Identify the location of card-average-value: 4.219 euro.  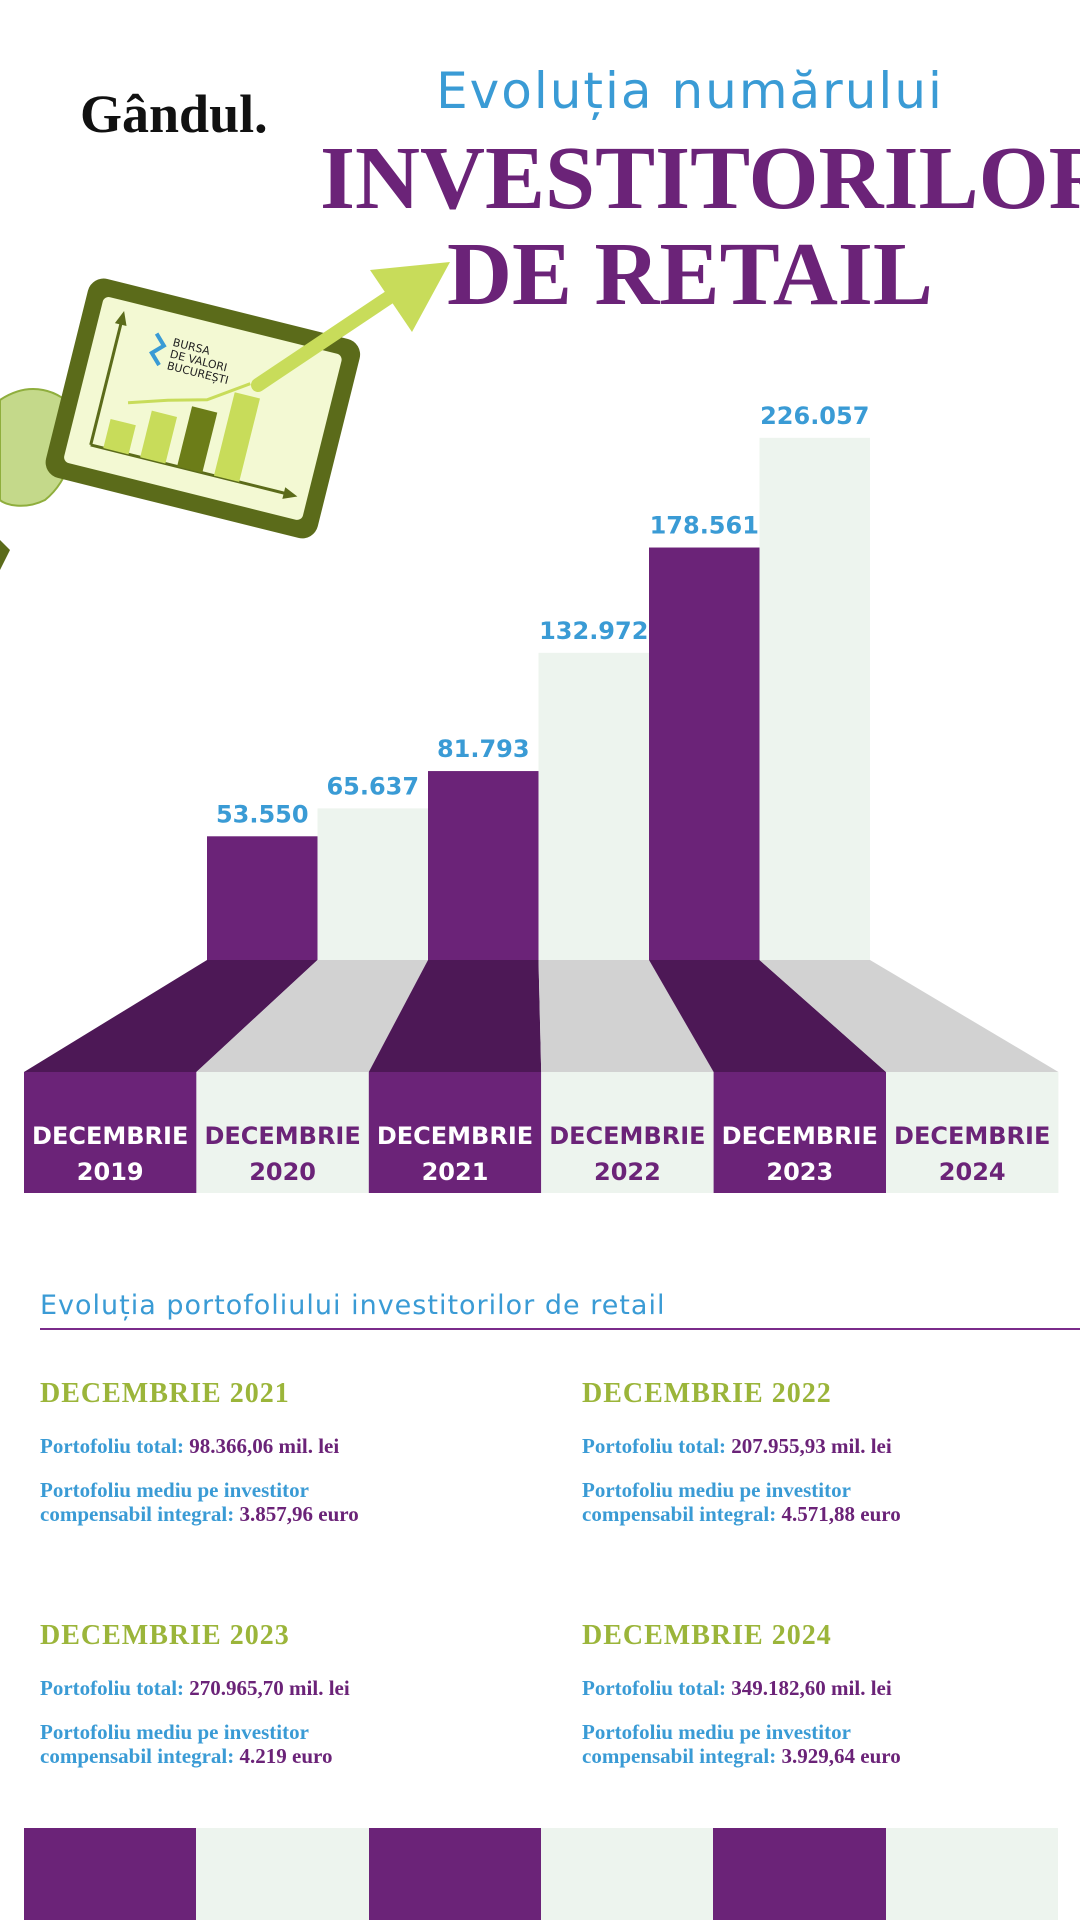
(286, 1756).